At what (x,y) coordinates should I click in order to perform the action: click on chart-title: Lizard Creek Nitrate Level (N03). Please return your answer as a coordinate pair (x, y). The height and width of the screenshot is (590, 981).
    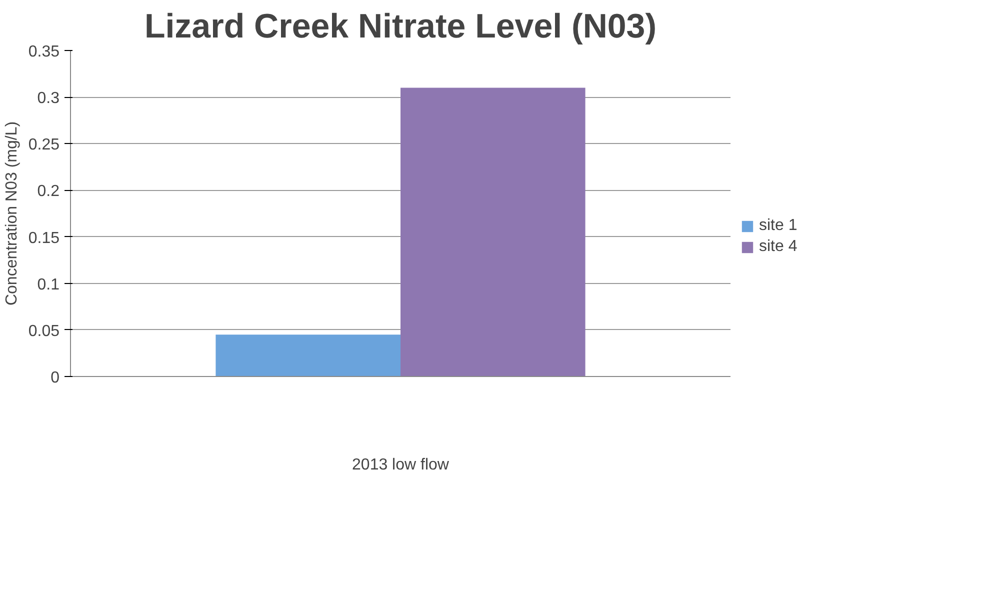
    Looking at the image, I should click on (400, 27).